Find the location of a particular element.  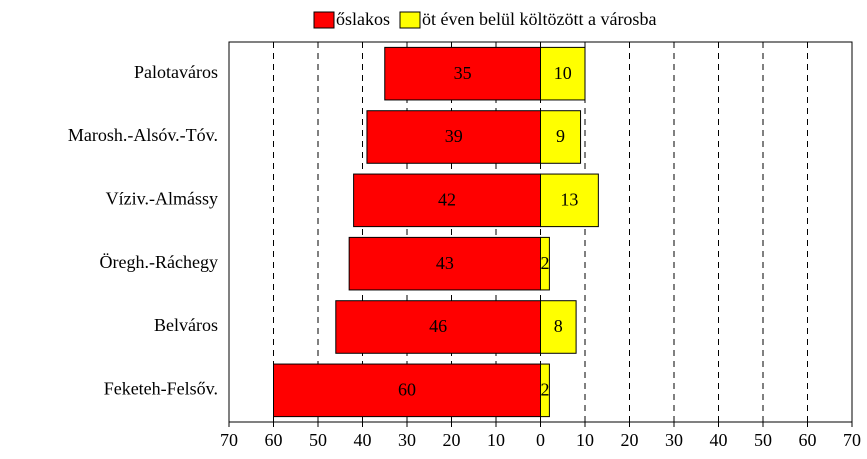

legend-label: öt éven belül költözött a városba is located at coordinates (539, 19).